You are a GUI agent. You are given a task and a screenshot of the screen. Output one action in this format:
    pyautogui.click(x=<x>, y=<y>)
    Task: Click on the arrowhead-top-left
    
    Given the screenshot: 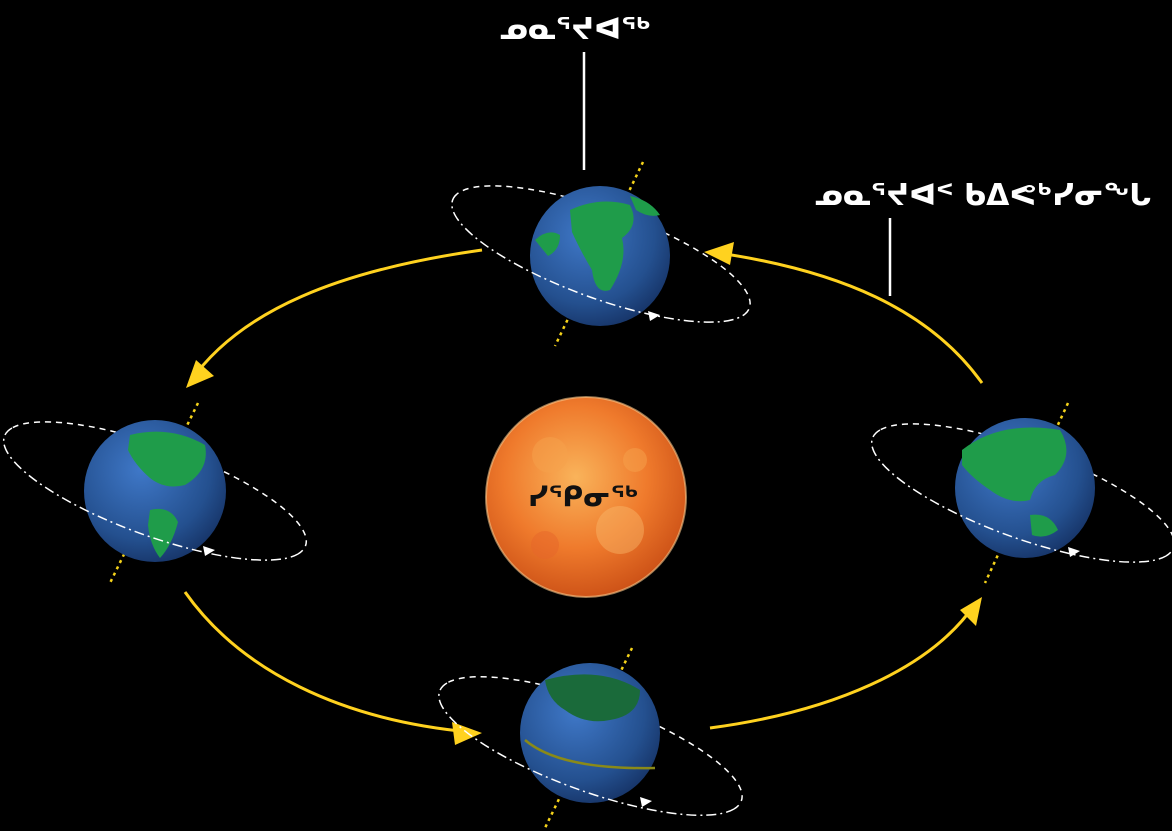 What is the action you would take?
    pyautogui.click(x=200, y=374)
    